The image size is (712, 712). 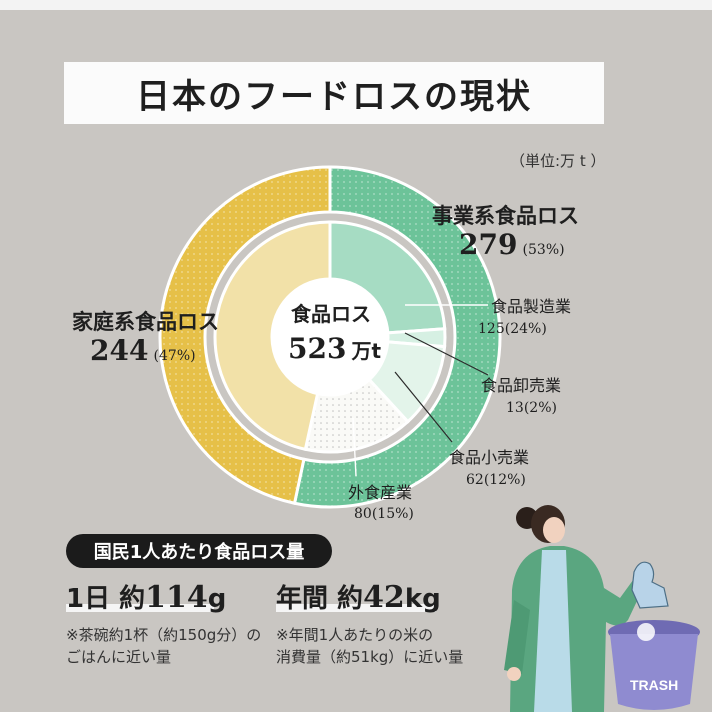 I want to click on day-value: 114, so click(x=176, y=597).